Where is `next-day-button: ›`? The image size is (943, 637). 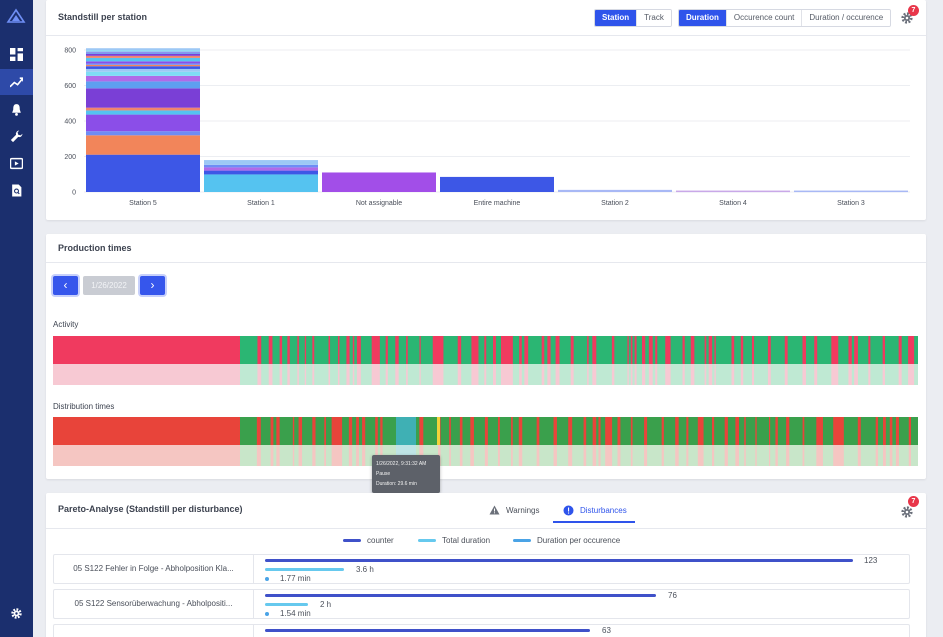 next-day-button: › is located at coordinates (152, 285).